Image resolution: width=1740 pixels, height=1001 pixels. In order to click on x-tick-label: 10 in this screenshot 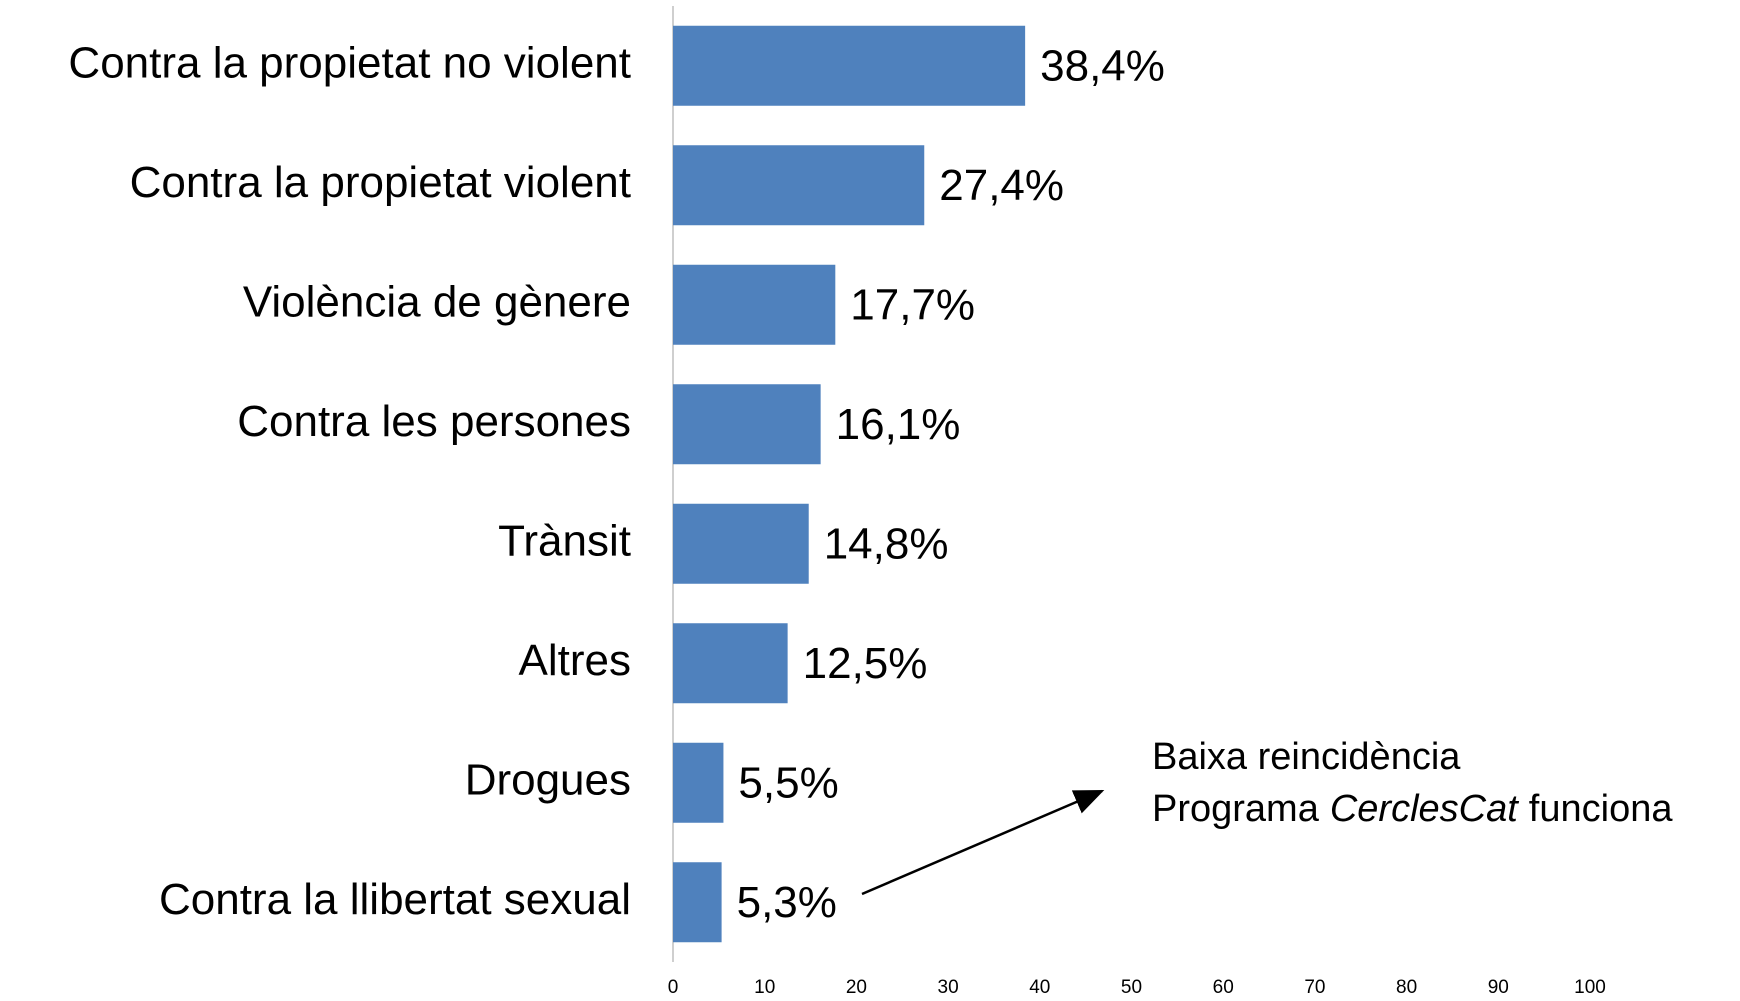, I will do `click(764, 987)`.